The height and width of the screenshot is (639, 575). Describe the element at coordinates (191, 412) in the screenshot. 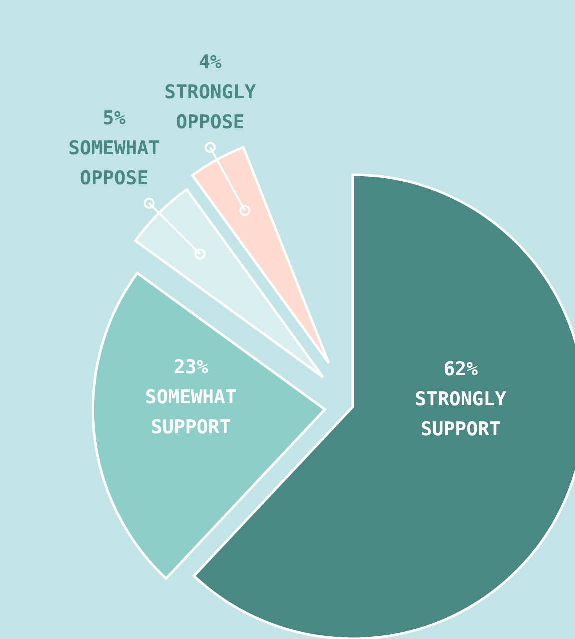

I see `slice-label: SOMEWHAT SUPPORT` at that location.